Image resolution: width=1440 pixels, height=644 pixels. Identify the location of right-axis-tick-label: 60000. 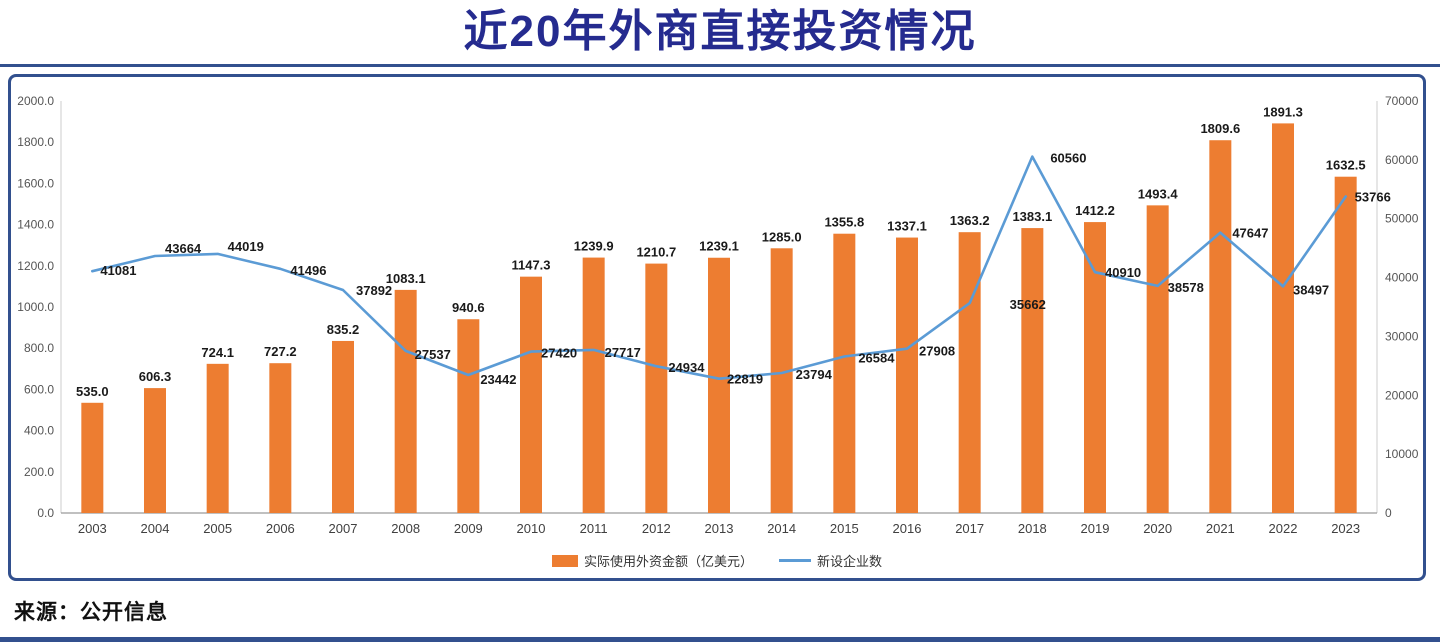
(1402, 160).